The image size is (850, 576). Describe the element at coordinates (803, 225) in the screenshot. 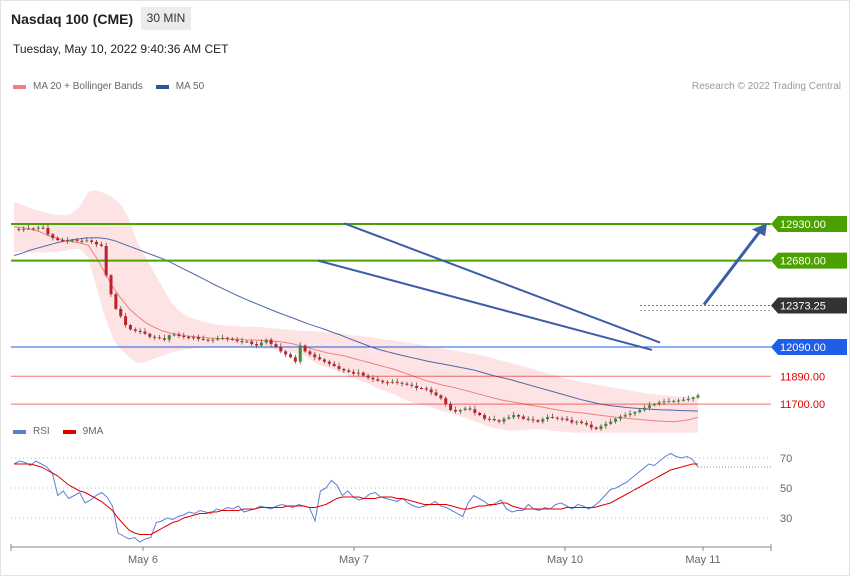

I see `level-label-resistance: 12930.00` at that location.